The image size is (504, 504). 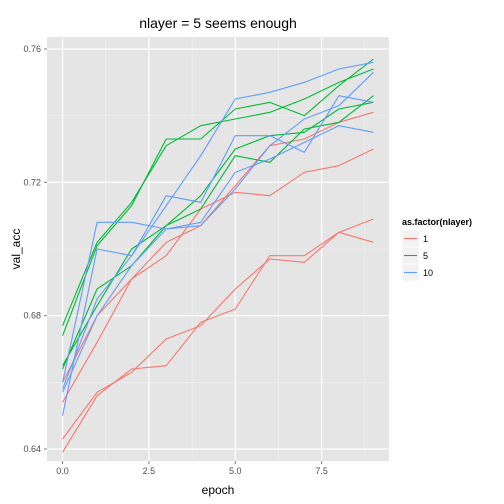 I want to click on y-axis-title: val_acc, so click(x=16, y=249).